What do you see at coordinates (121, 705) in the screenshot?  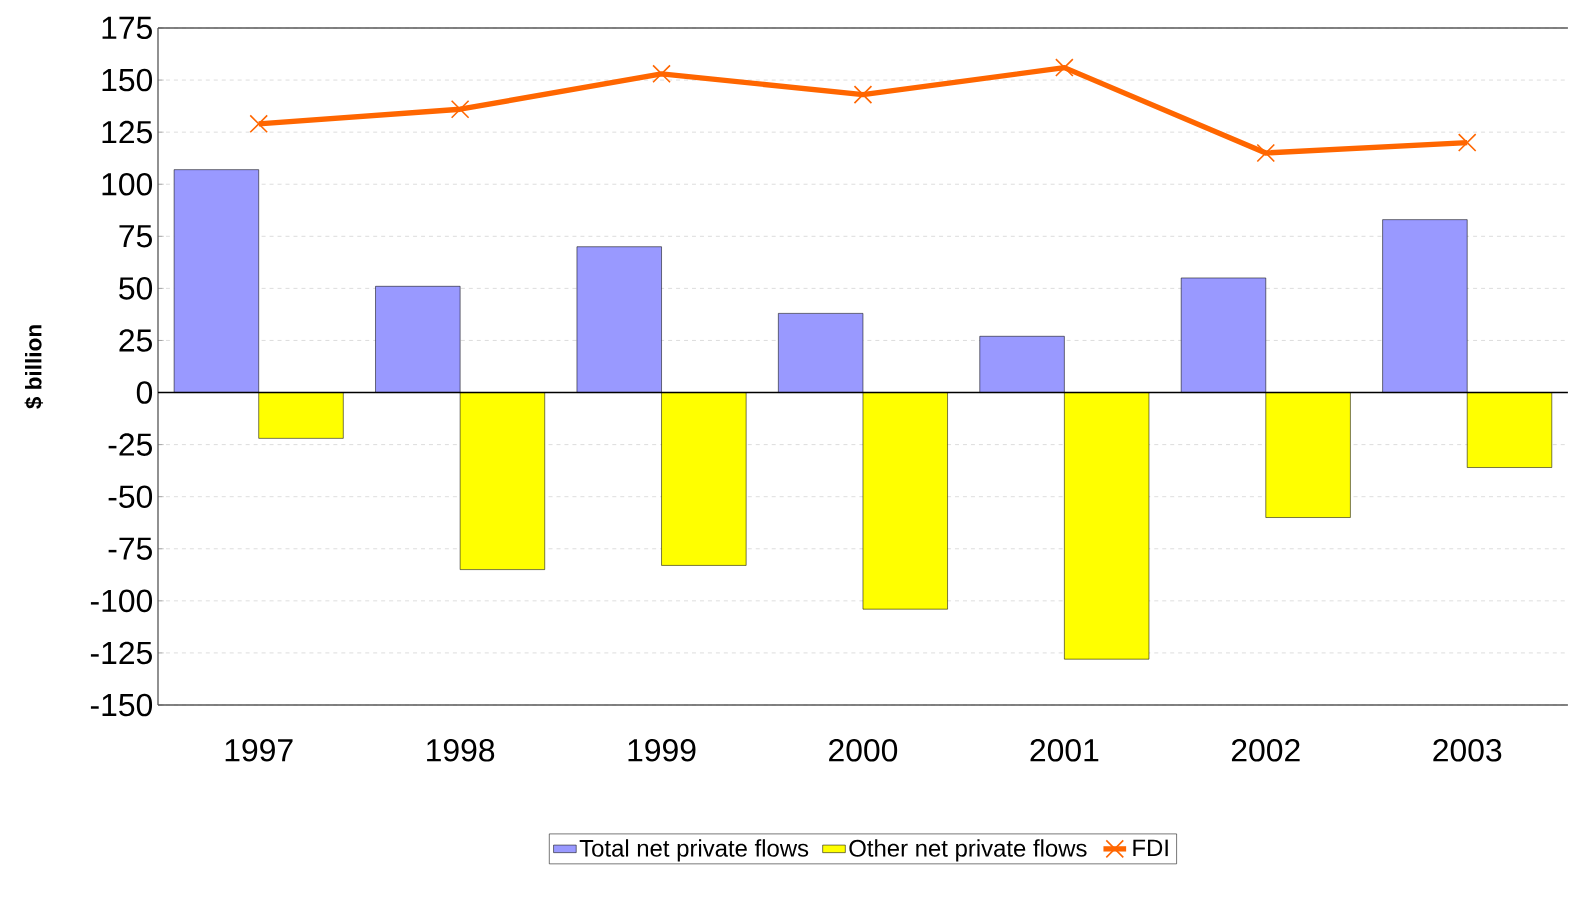 I see `y-tick-label: -150` at bounding box center [121, 705].